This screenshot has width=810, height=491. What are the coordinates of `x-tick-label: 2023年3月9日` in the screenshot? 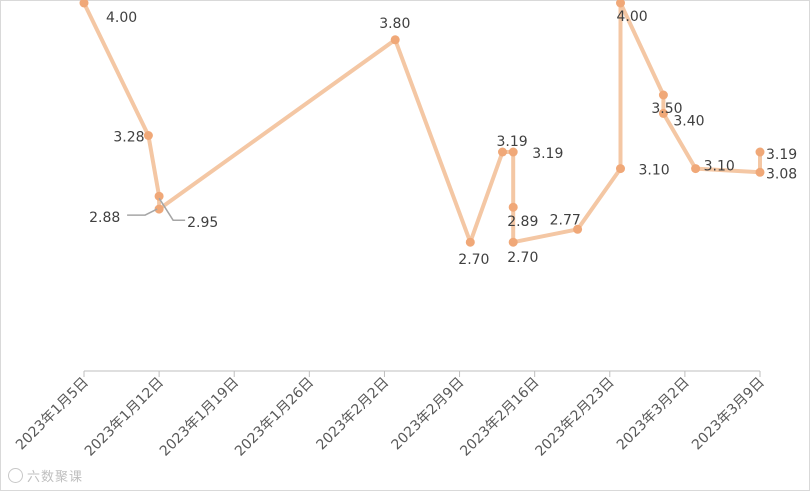 It's located at (728, 414).